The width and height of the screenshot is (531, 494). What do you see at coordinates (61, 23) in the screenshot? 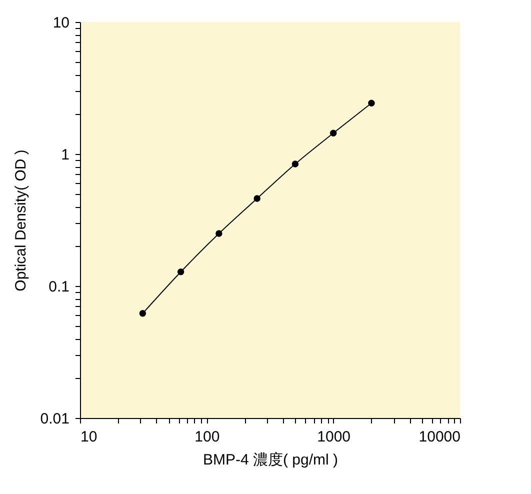
I see `y-tick-label: 10` at bounding box center [61, 23].